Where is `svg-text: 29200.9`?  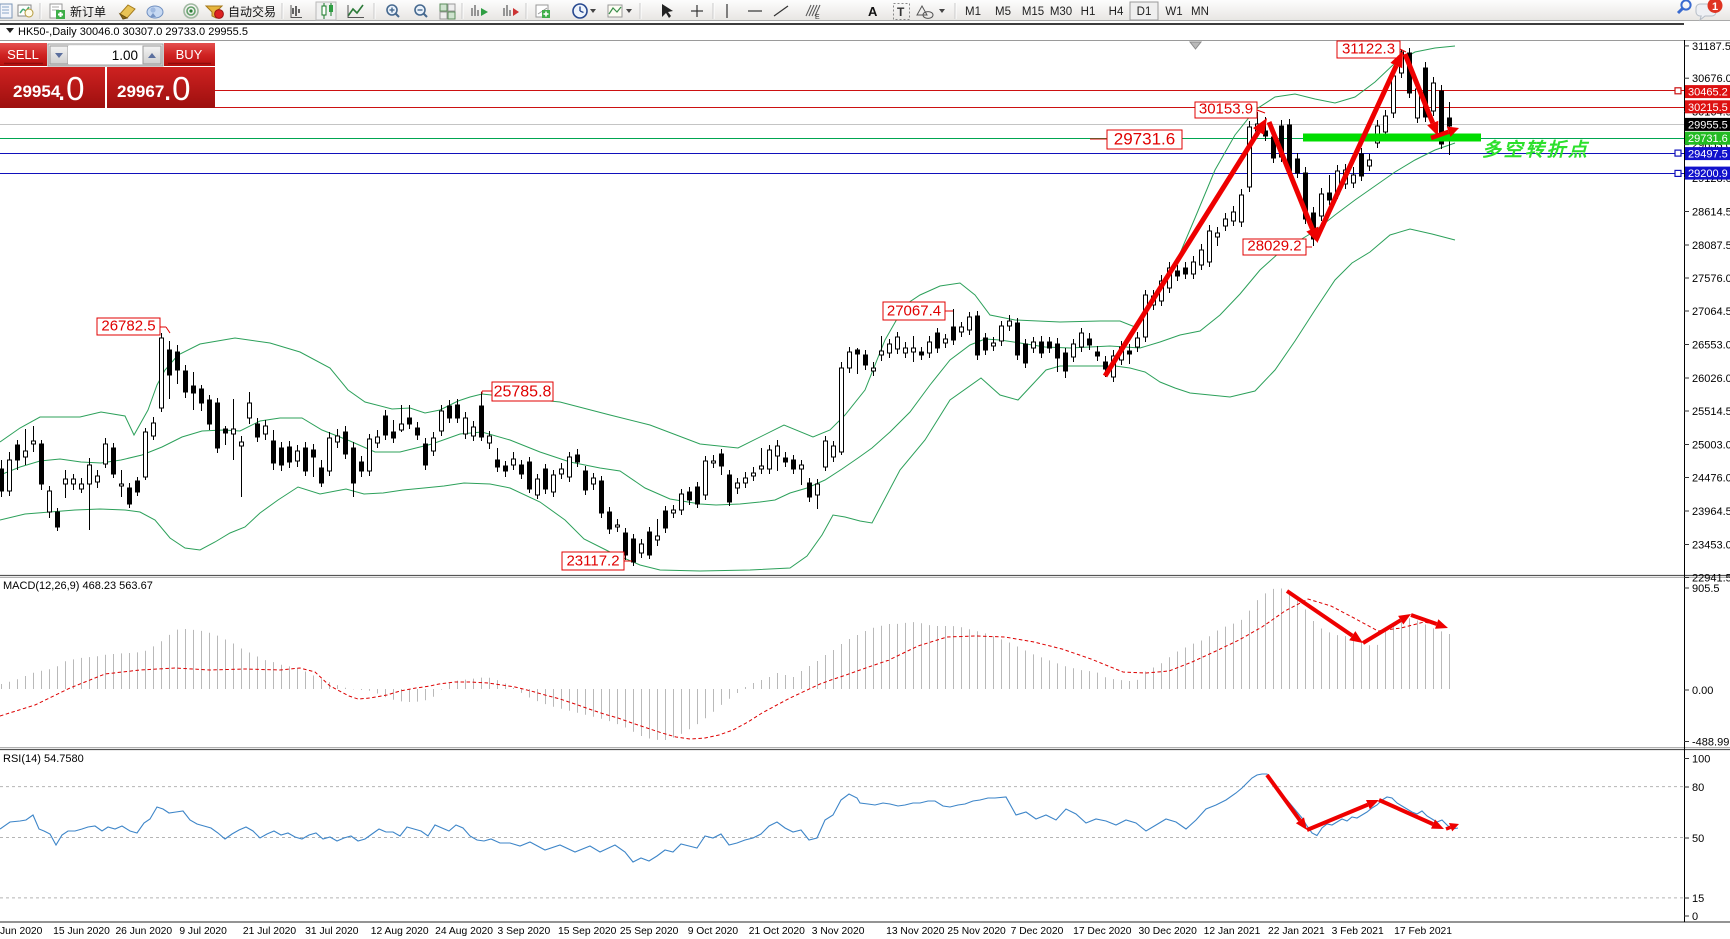 svg-text: 29200.9 is located at coordinates (1708, 174).